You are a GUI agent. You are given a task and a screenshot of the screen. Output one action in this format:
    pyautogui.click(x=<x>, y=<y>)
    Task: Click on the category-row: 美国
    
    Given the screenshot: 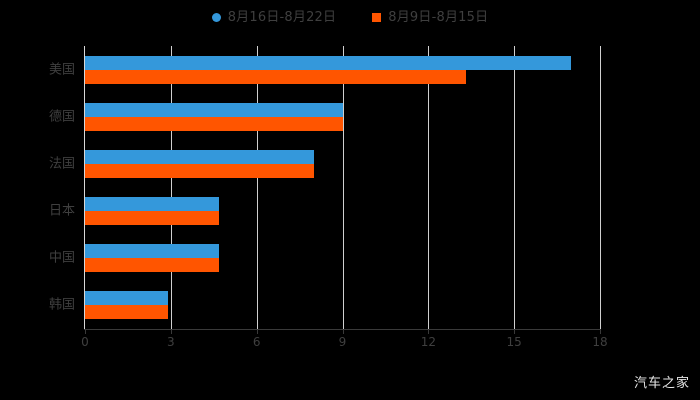 What is the action you would take?
    pyautogui.click(x=324, y=69)
    